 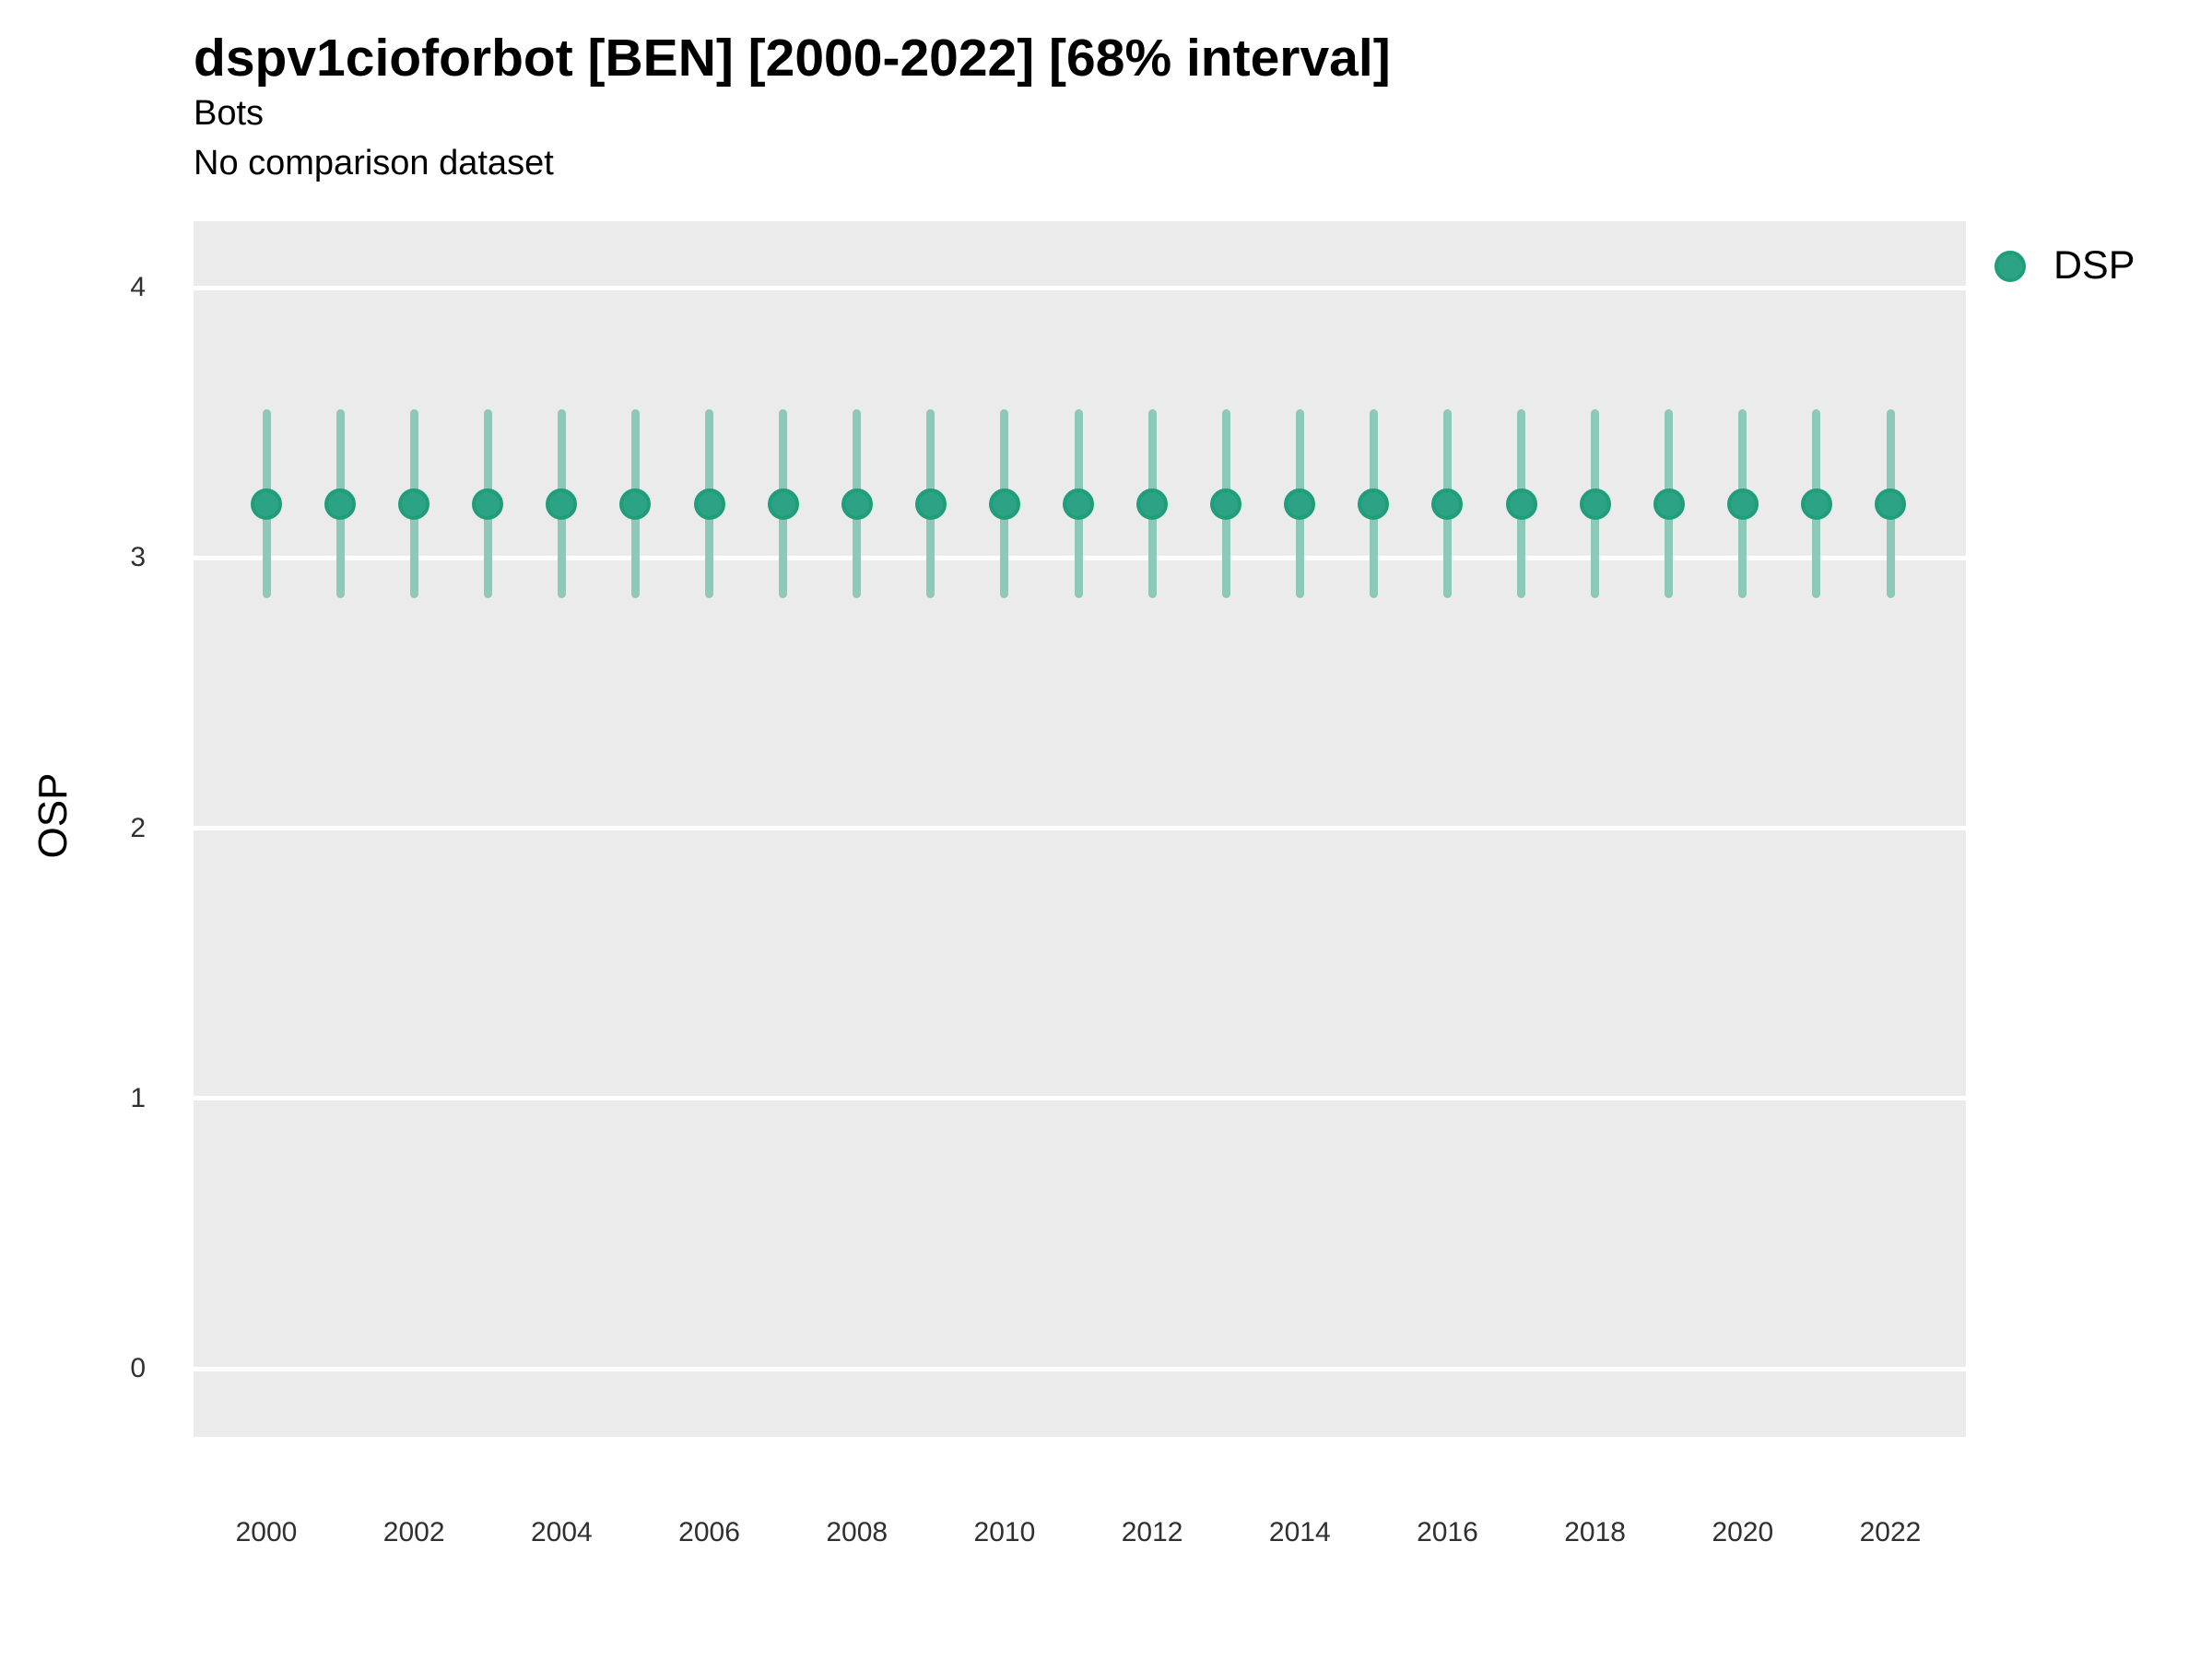 What do you see at coordinates (1521, 504) in the screenshot?
I see `data-point-2017` at bounding box center [1521, 504].